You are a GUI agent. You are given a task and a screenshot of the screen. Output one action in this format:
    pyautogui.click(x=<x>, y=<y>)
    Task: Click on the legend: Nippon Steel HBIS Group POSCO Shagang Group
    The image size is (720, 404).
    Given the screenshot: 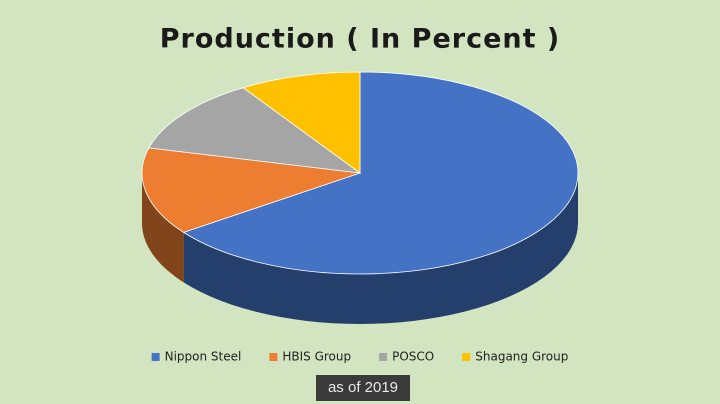 What is the action you would take?
    pyautogui.click(x=359, y=357)
    